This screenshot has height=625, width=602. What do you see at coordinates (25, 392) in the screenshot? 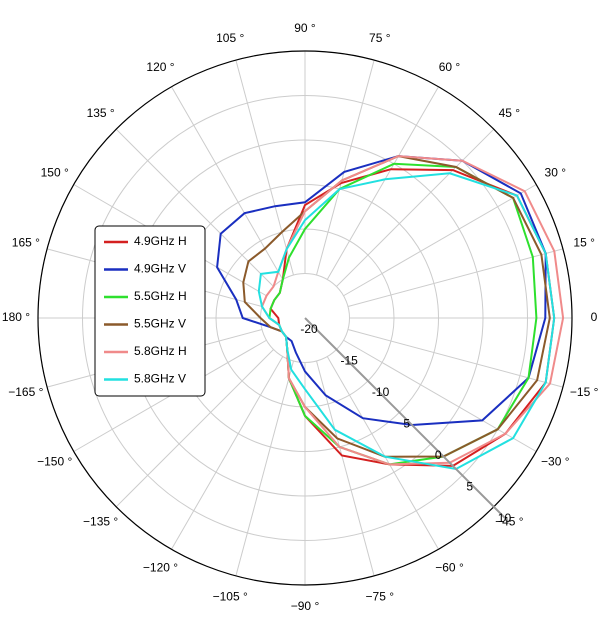
I see `angle-label: −165 °` at bounding box center [25, 392].